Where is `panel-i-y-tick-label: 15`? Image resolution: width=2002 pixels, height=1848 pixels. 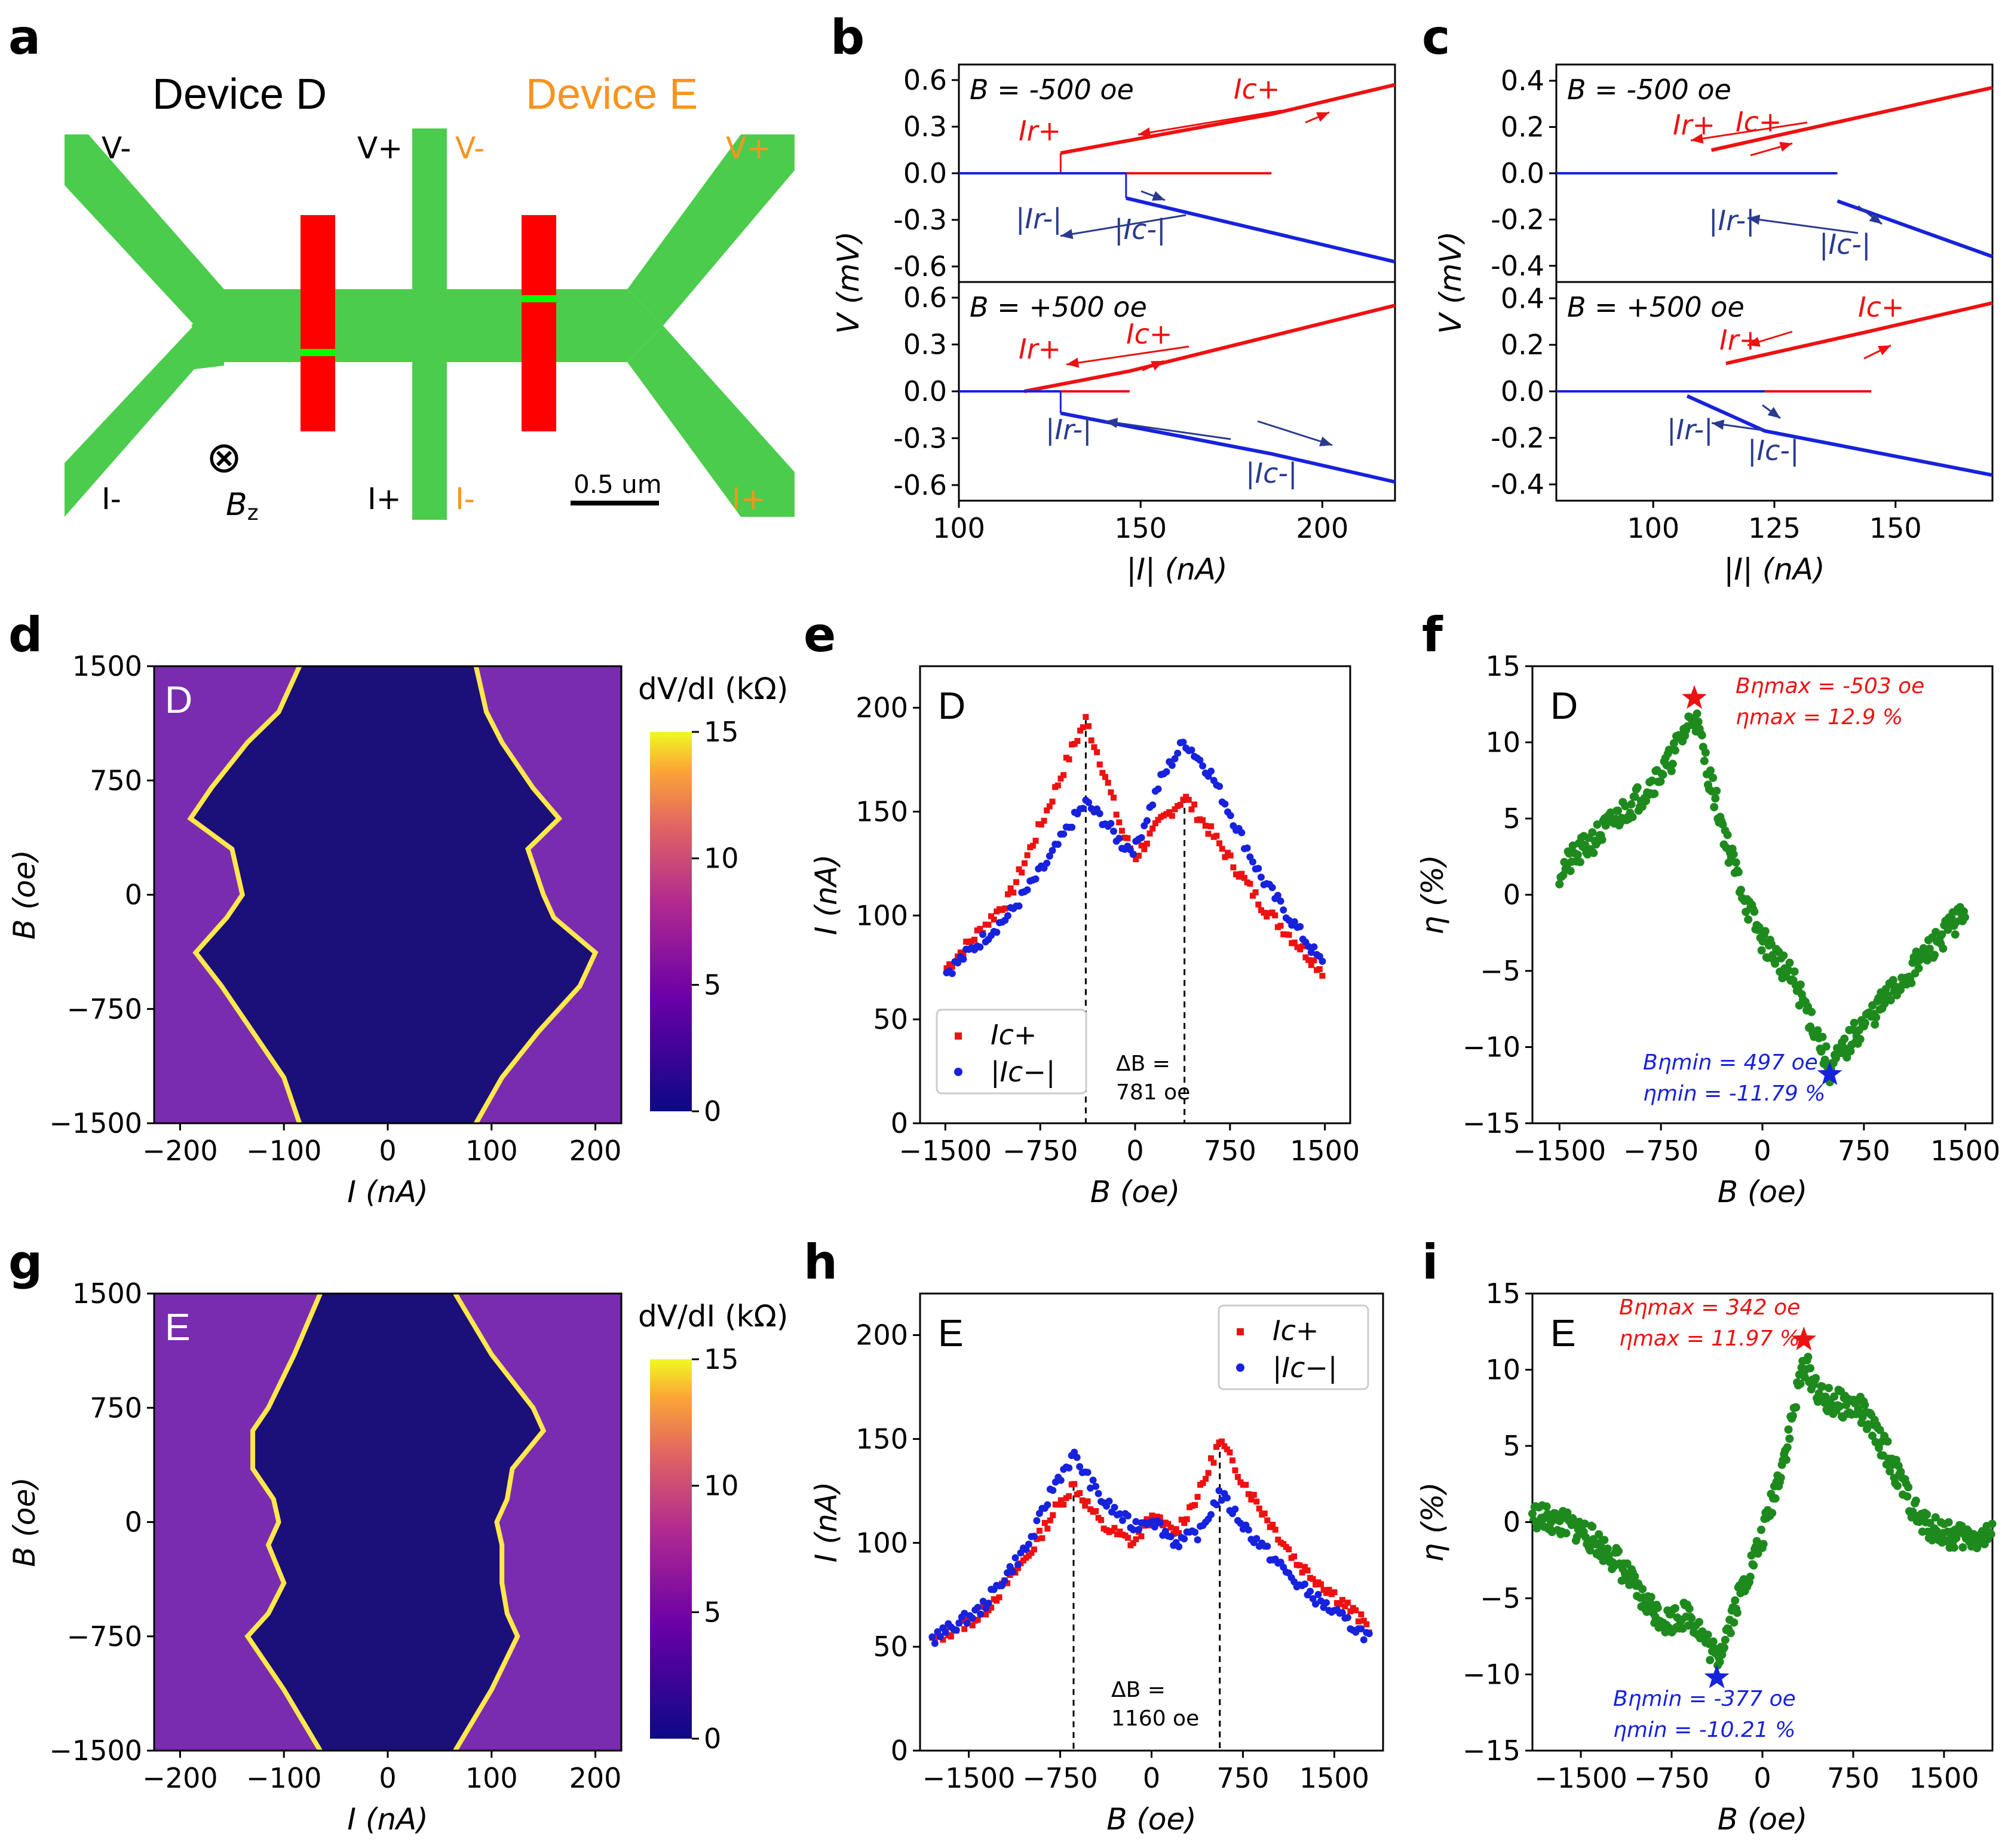 panel-i-y-tick-label: 15 is located at coordinates (1502, 1293).